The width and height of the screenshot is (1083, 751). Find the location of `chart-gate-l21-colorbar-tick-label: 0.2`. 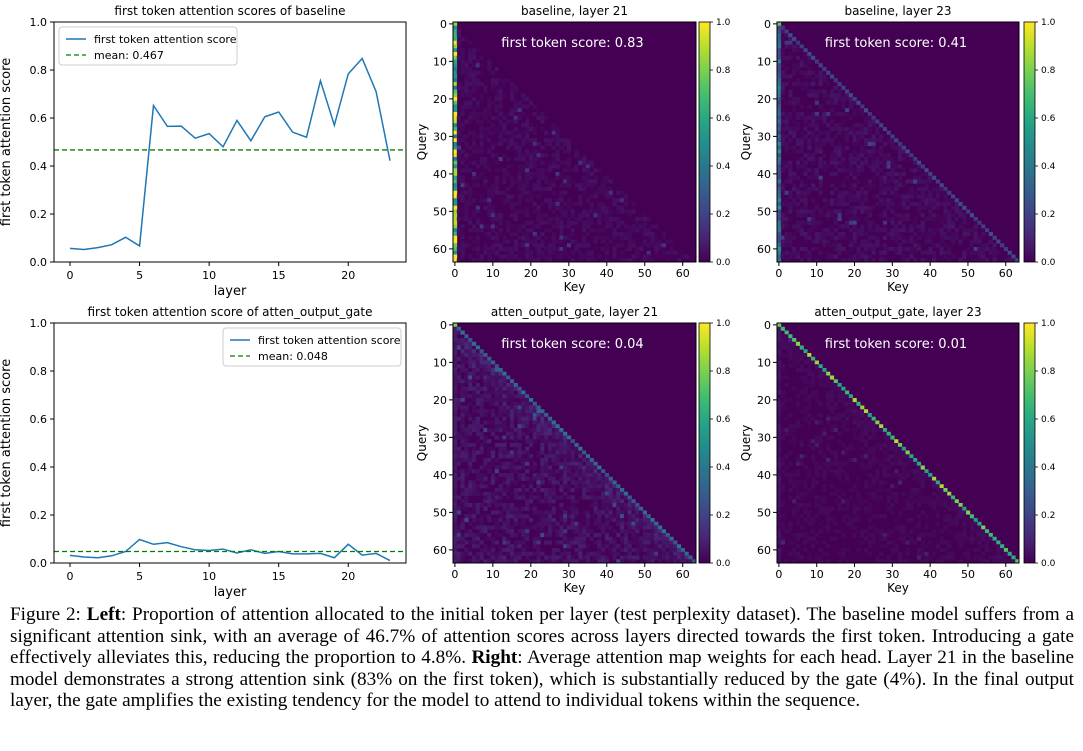

chart-gate-l21-colorbar-tick-label: 0.2 is located at coordinates (723, 516).